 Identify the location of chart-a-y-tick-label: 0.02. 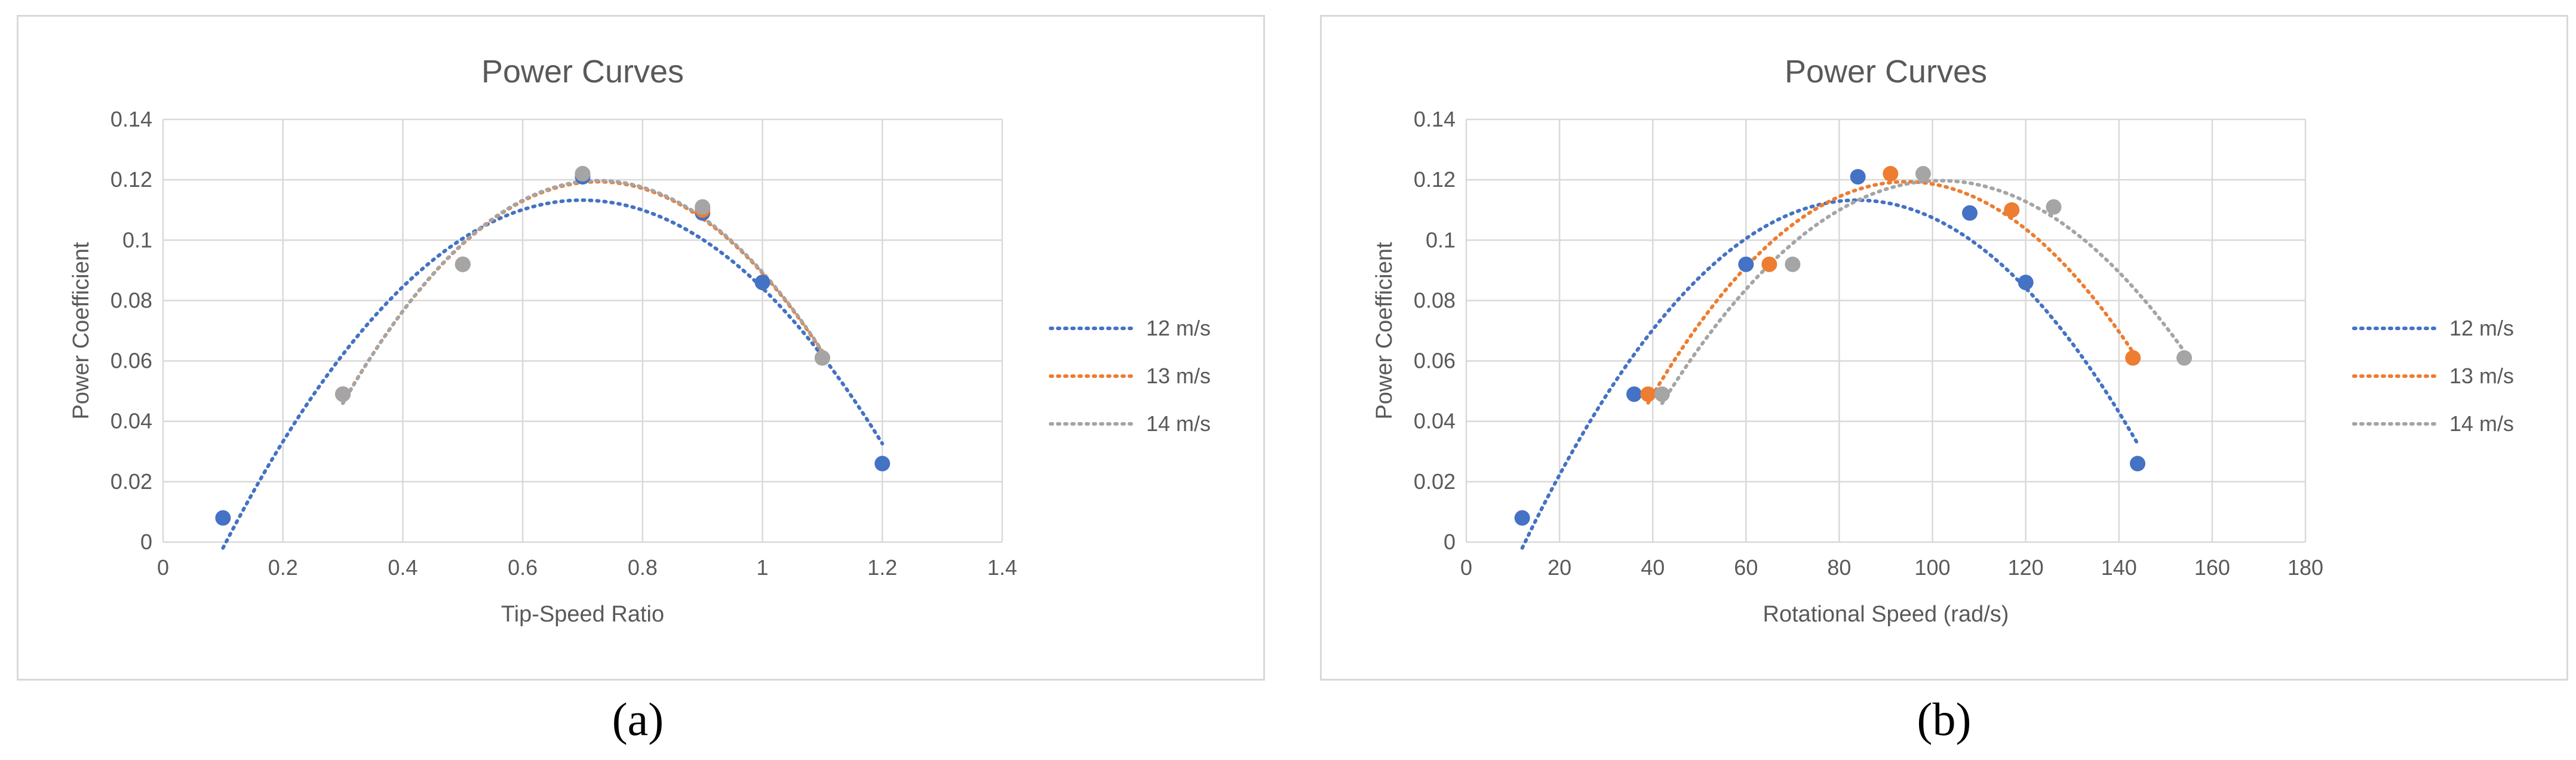
(131, 481).